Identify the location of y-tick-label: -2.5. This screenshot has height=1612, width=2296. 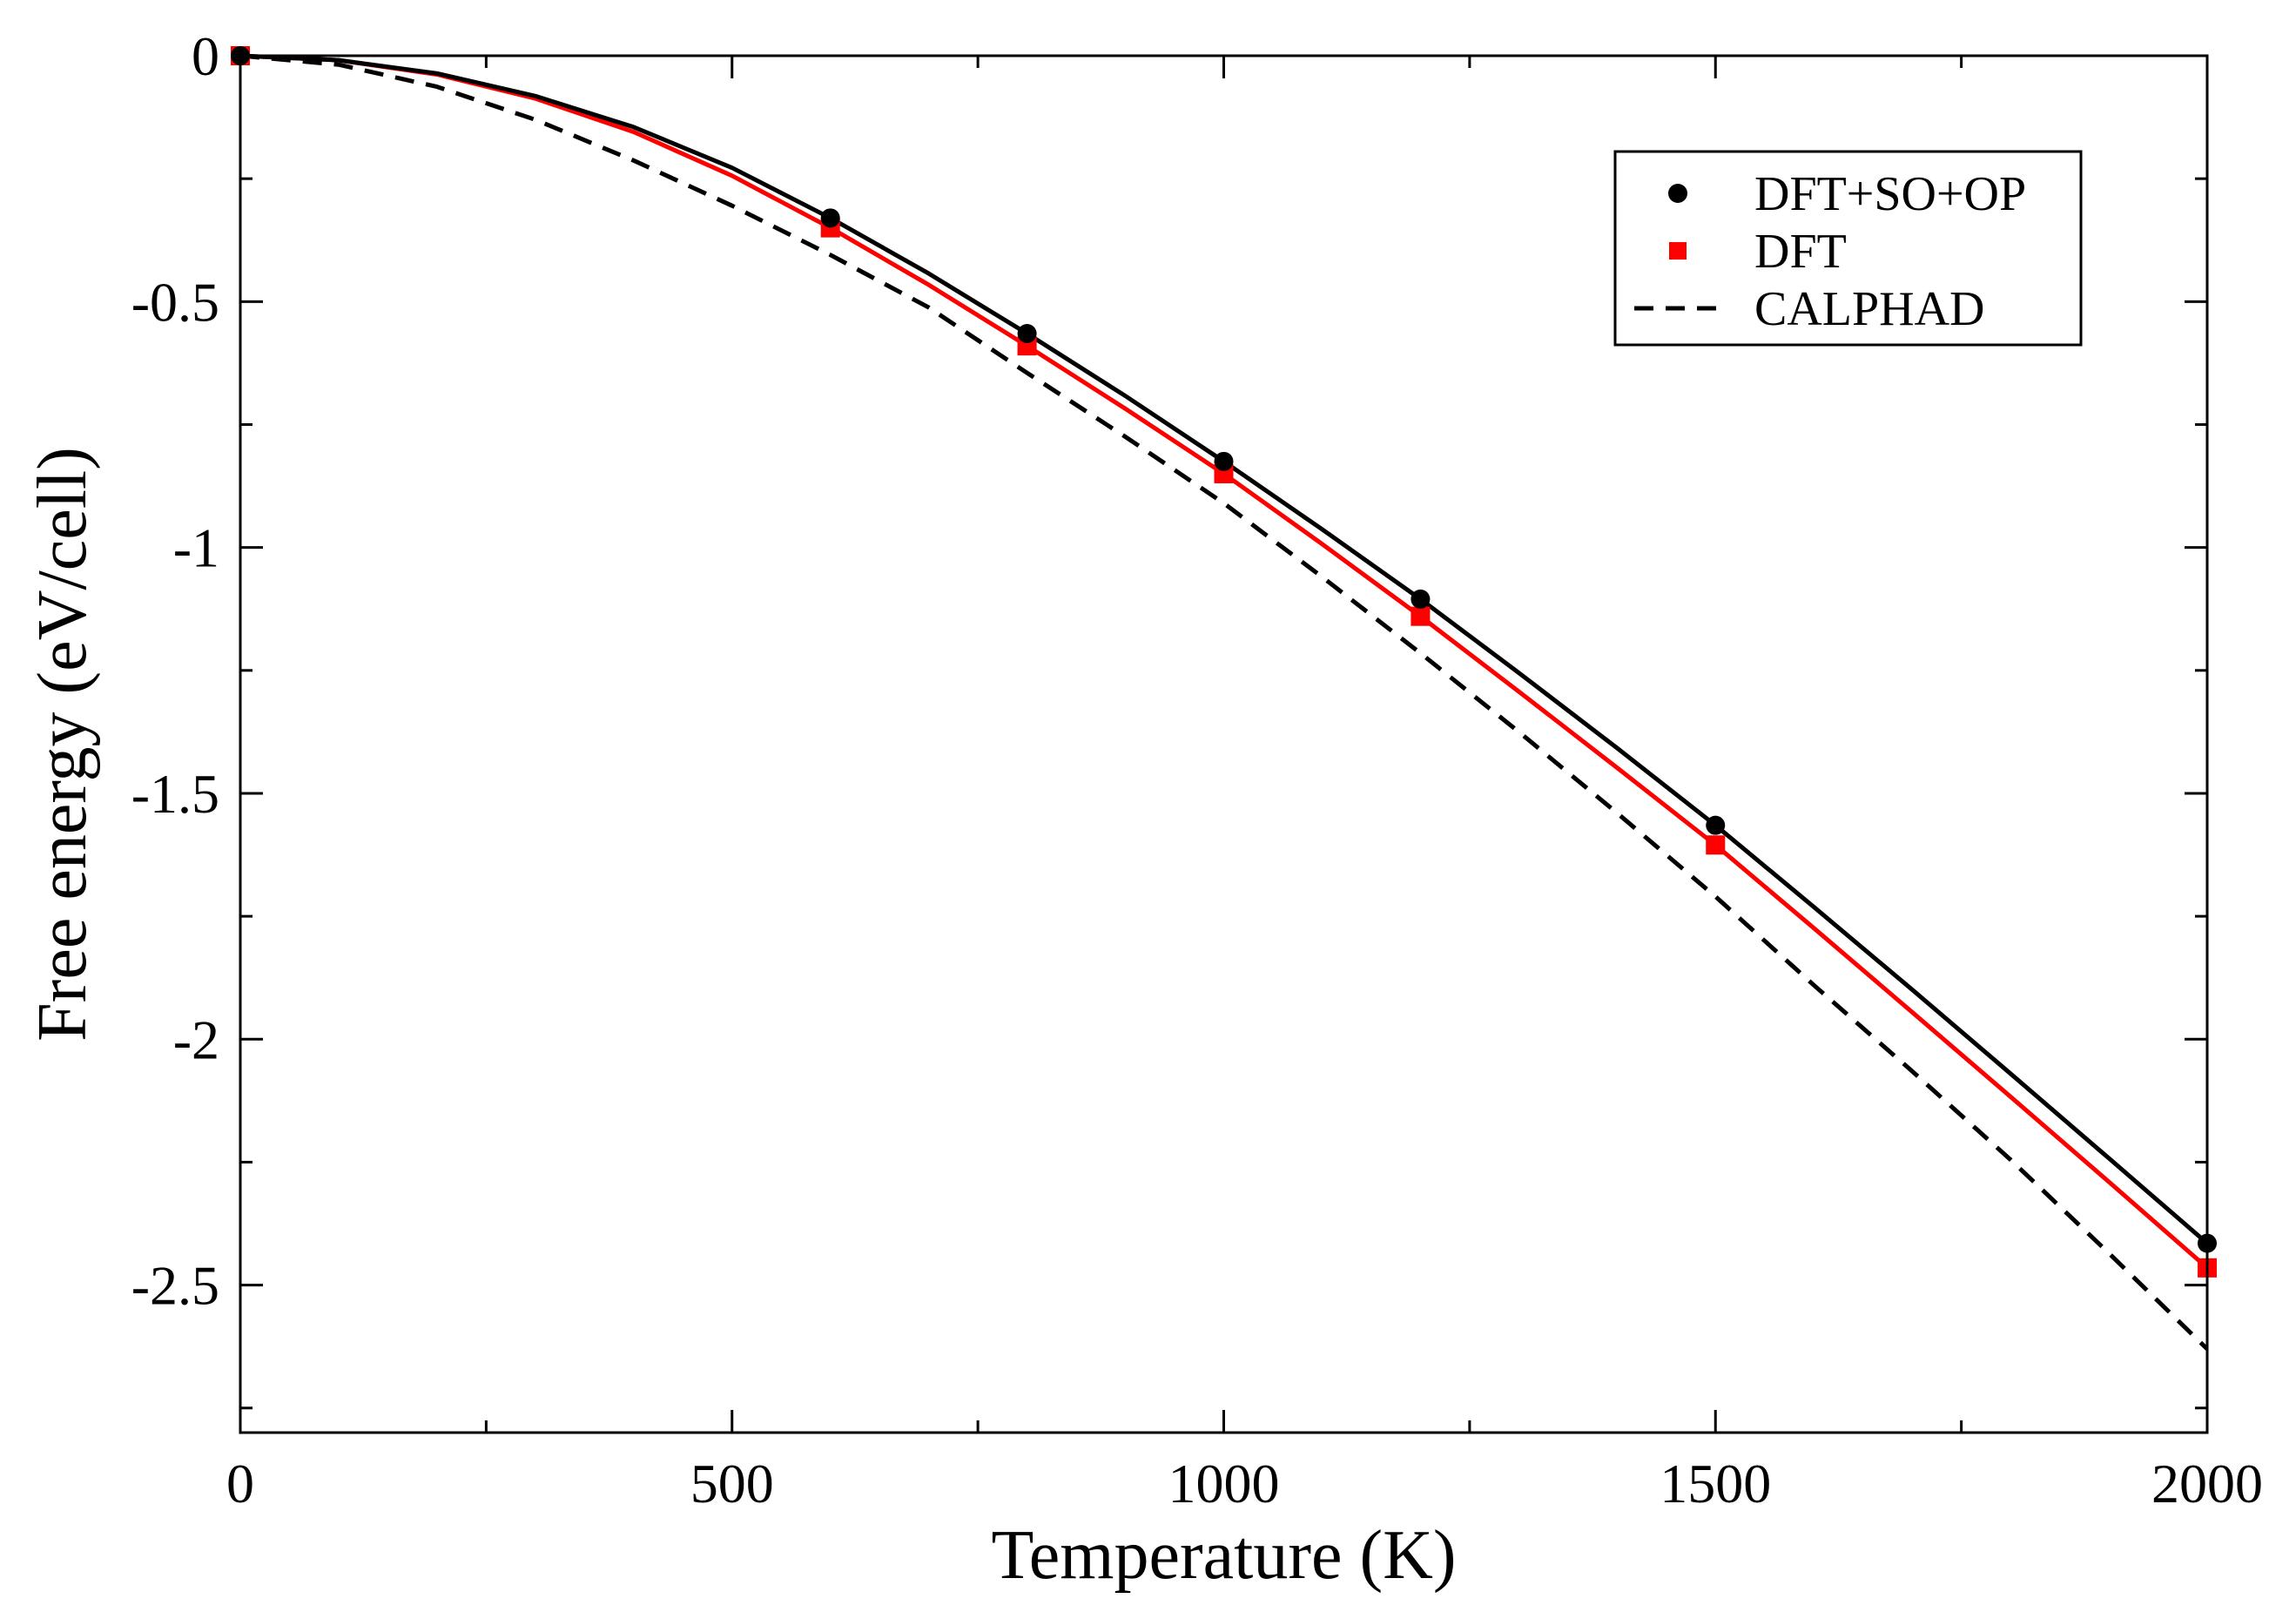
(175, 1286).